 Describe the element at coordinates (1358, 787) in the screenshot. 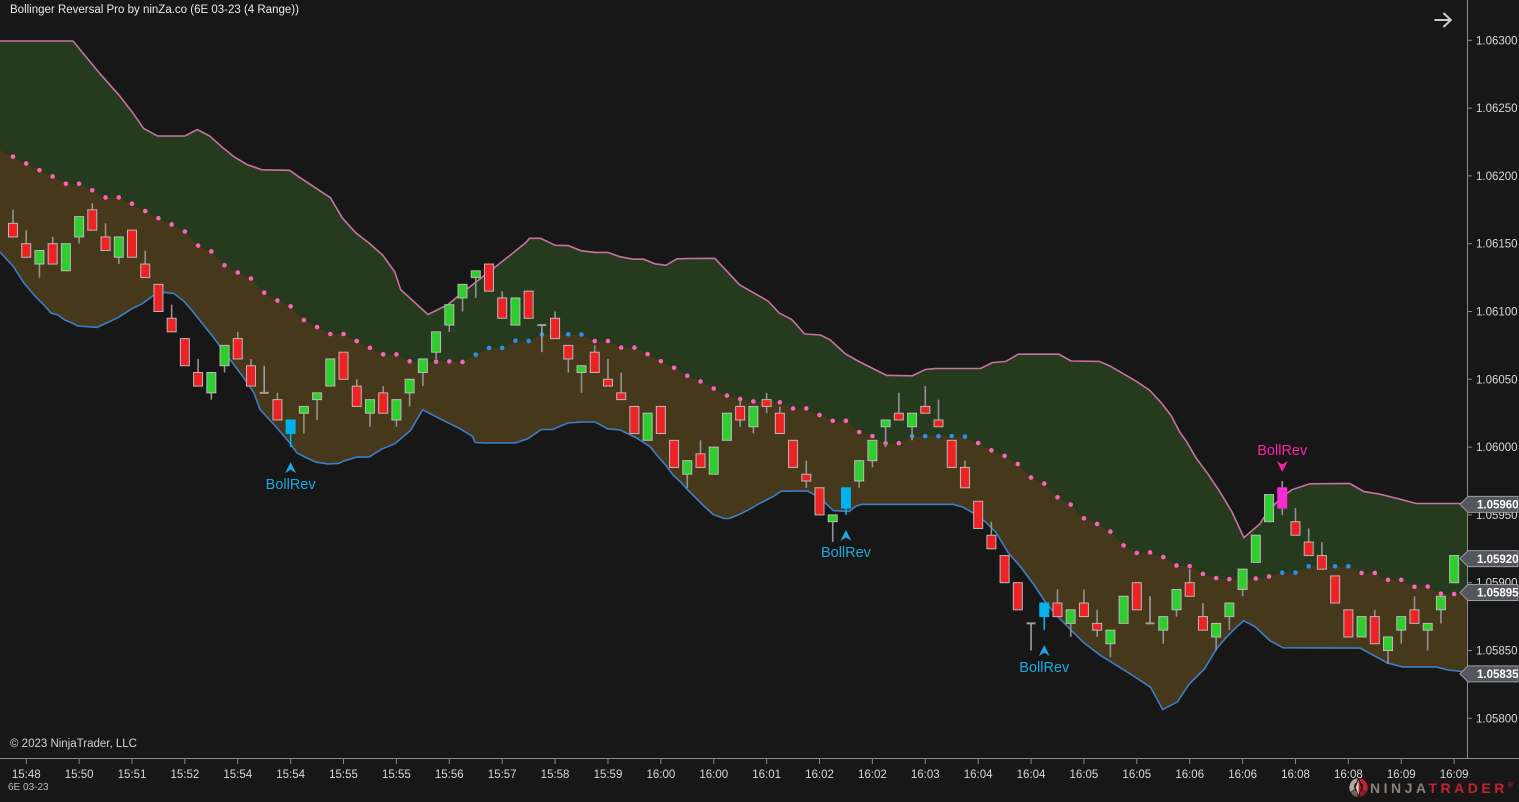

I see `ninjatrader-swirl-icon` at that location.